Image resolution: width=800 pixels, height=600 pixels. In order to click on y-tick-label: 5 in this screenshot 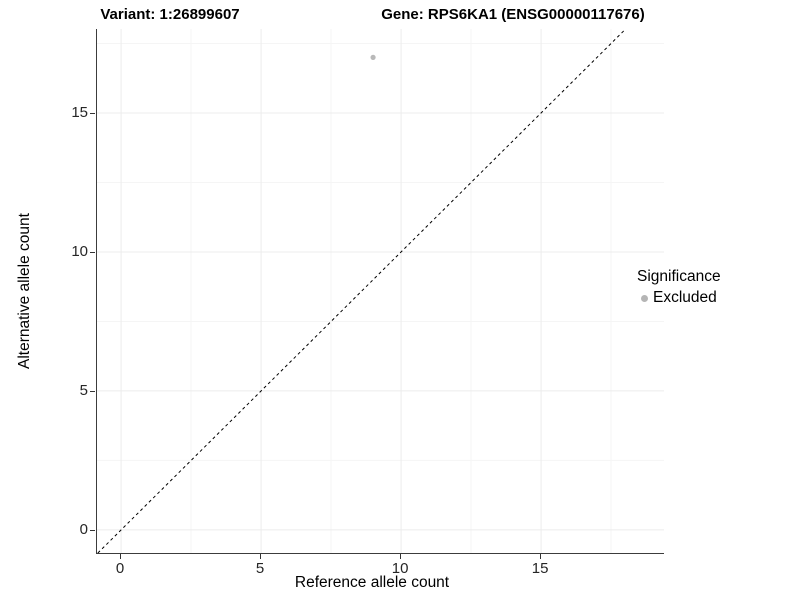, I will do `click(83, 390)`.